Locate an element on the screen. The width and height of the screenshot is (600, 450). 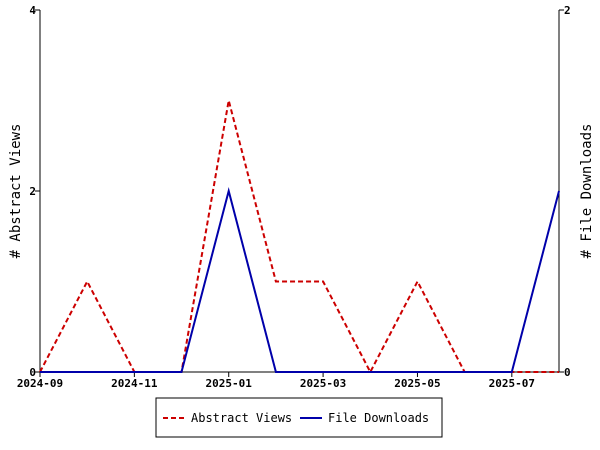
y-axis-right-title: # File Downloads is located at coordinates (587, 191).